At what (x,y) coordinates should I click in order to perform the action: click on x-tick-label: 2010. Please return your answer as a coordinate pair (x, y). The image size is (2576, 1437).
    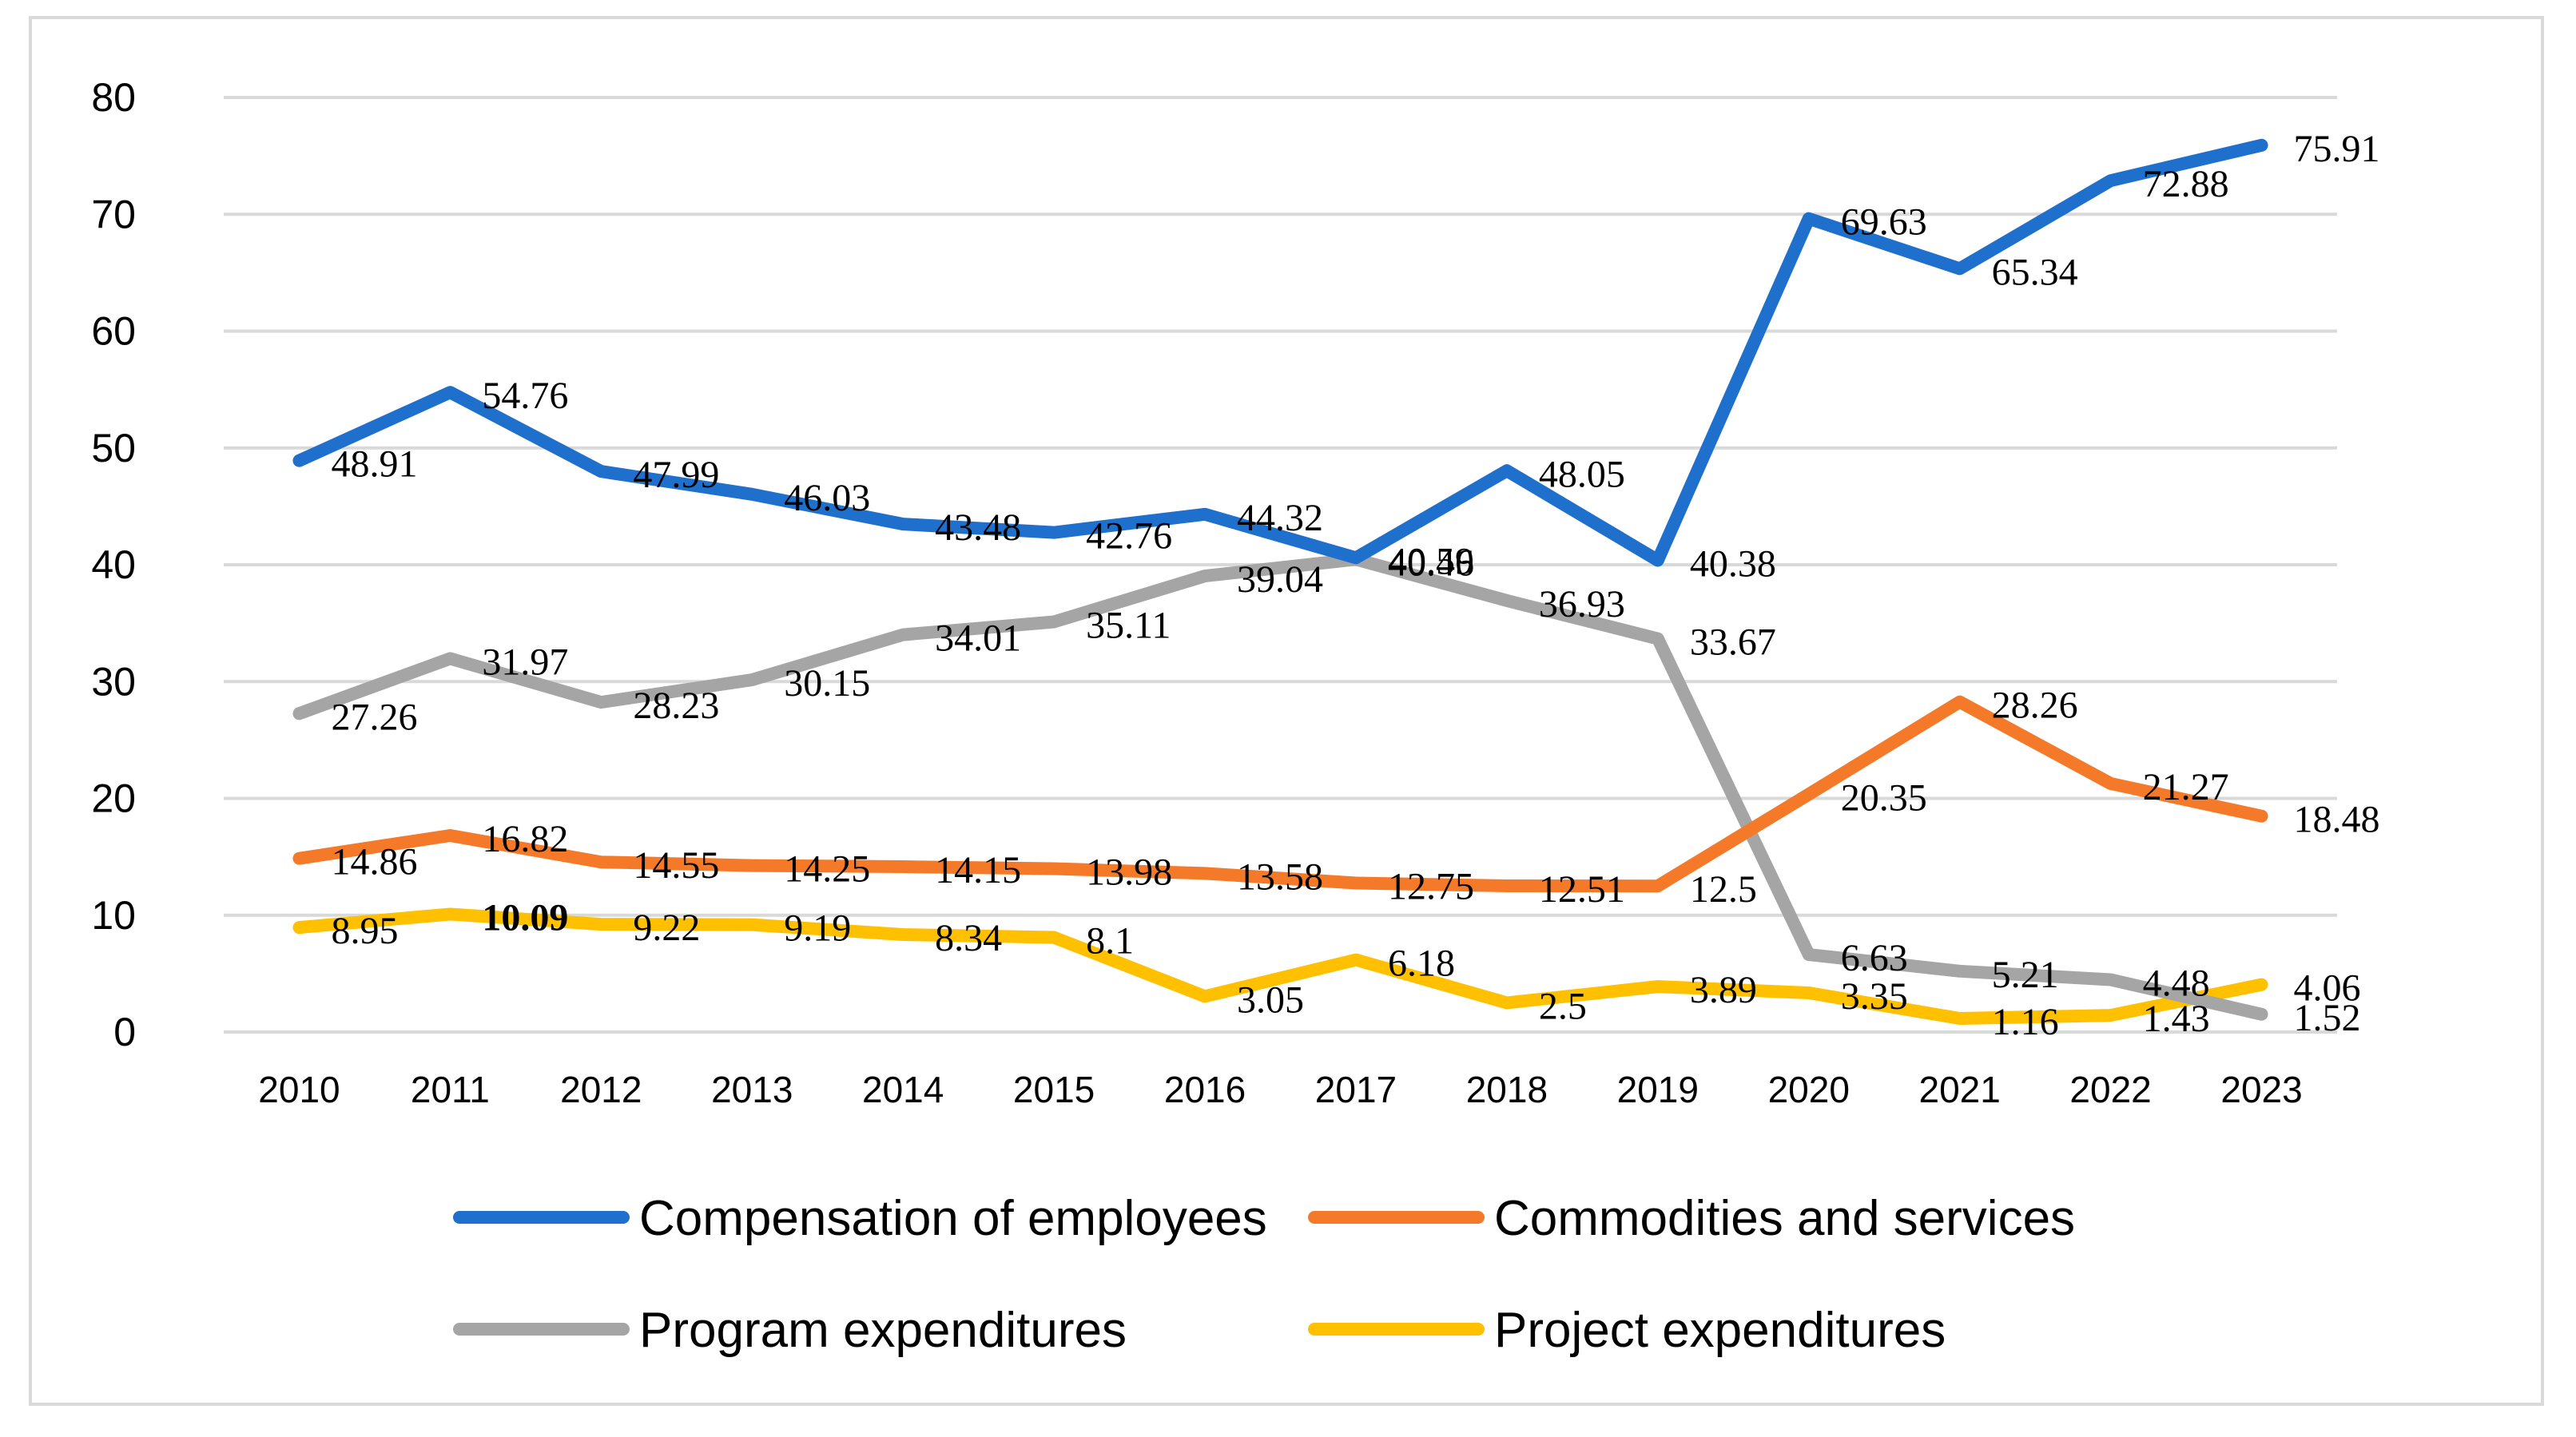
    Looking at the image, I should click on (299, 1089).